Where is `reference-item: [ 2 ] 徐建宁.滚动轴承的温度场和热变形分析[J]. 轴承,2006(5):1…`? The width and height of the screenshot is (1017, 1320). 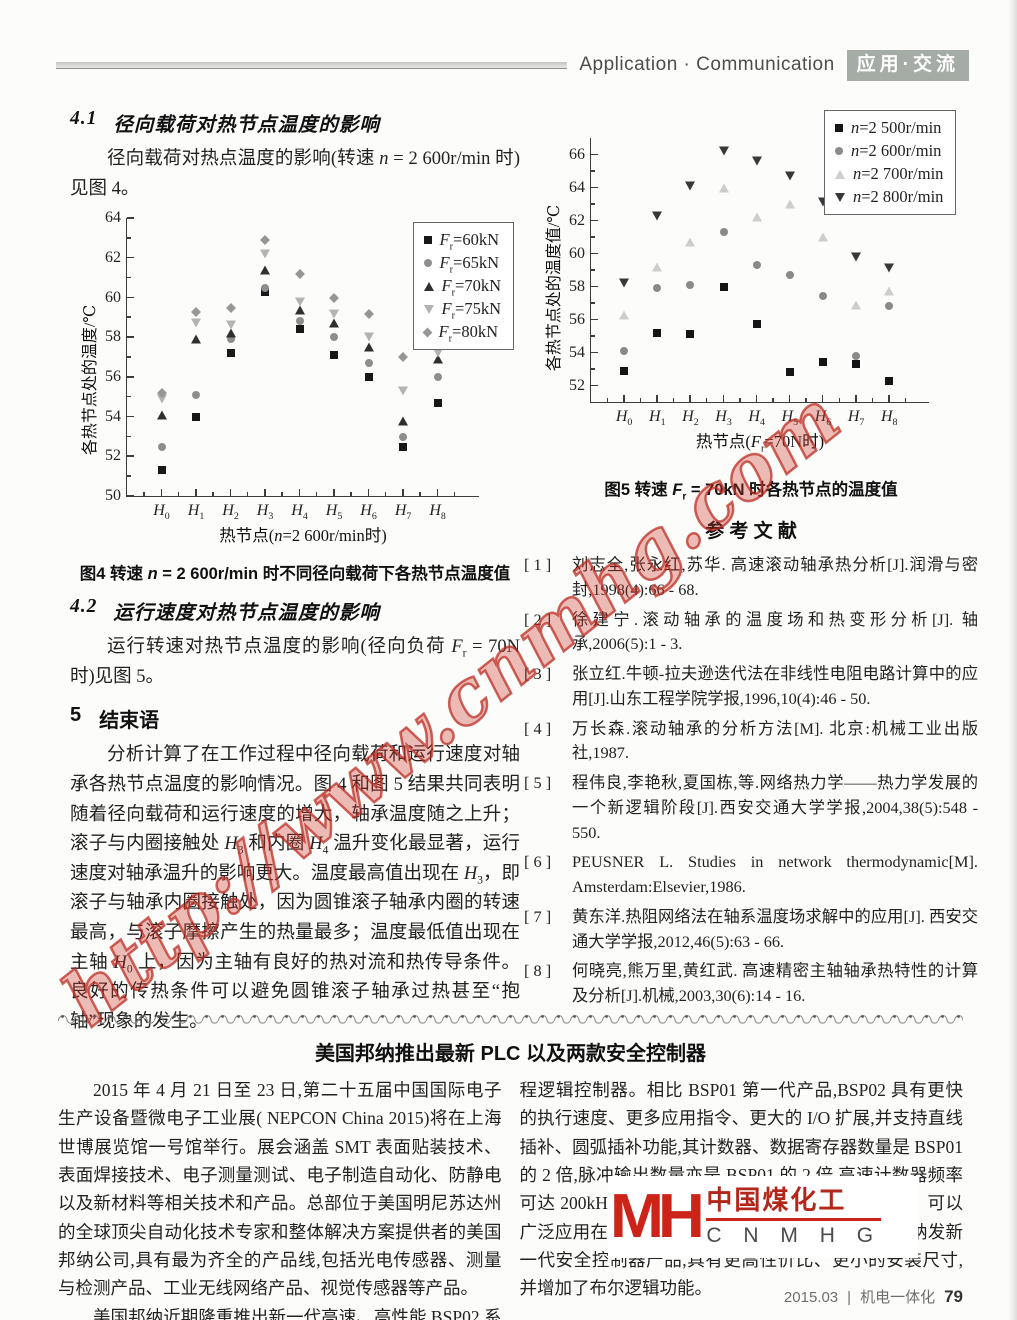 reference-item: [ 2 ] 徐建宁.滚动轴承的温度场和热变形分析[J]. 轴承,2006(5):1… is located at coordinates (751, 633).